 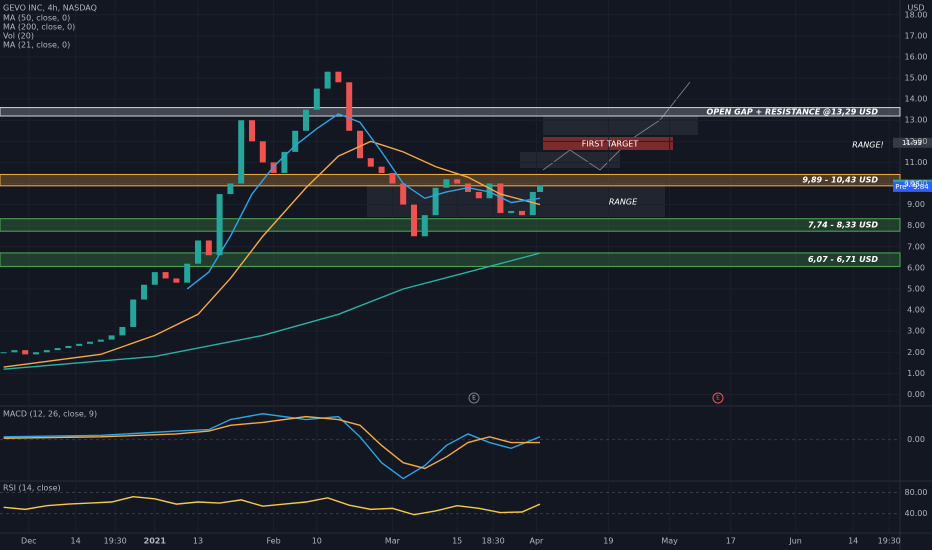 I want to click on x-tick-label: 10, so click(x=317, y=541).